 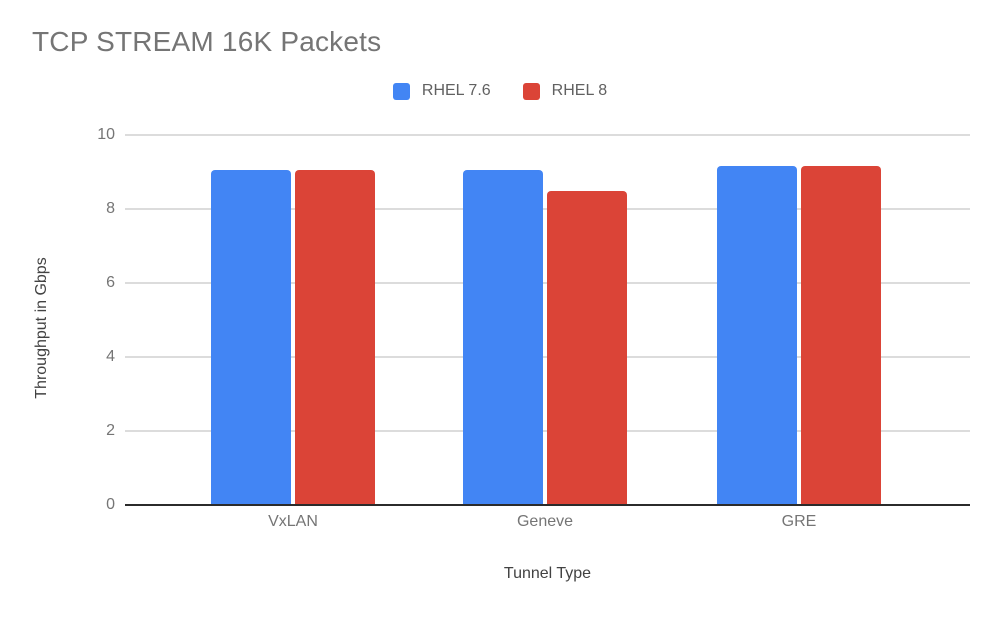 What do you see at coordinates (110, 504) in the screenshot?
I see `y-axis-tick-label: 0` at bounding box center [110, 504].